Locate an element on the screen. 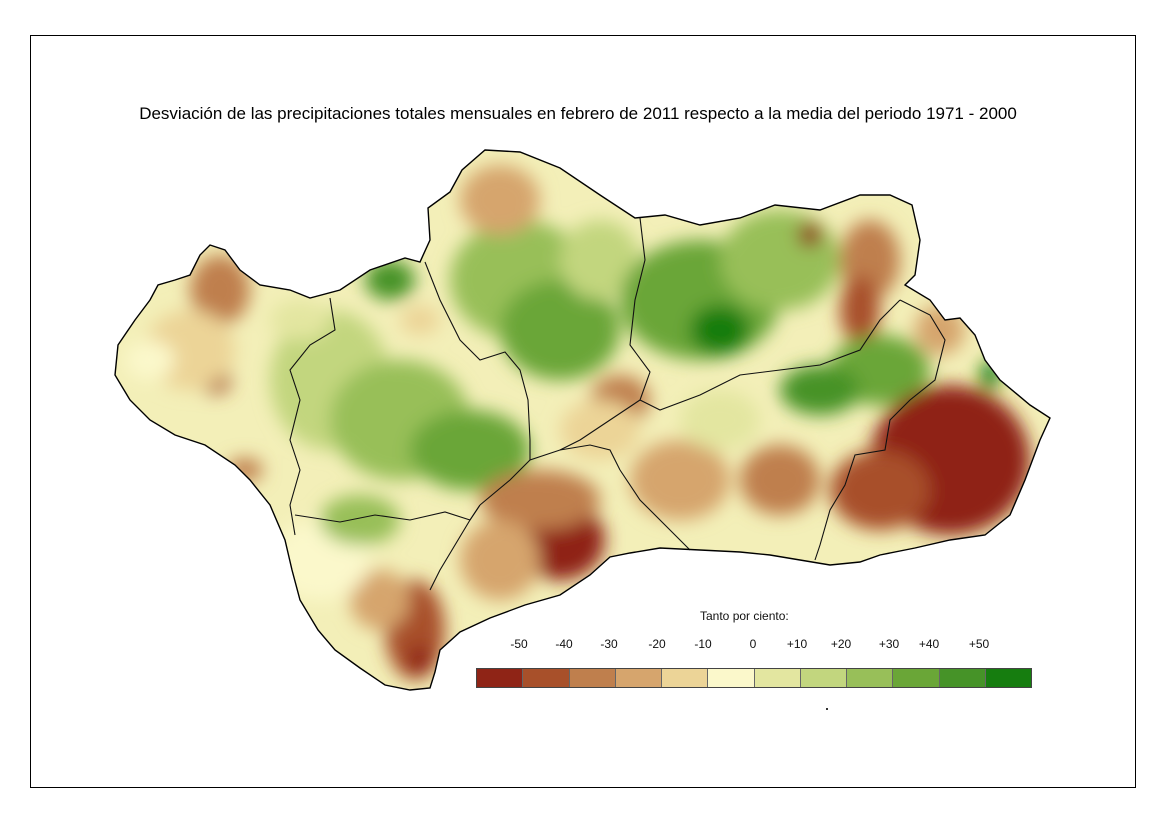 The width and height of the screenshot is (1170, 827). border-granada-almeria is located at coordinates (880, 430).